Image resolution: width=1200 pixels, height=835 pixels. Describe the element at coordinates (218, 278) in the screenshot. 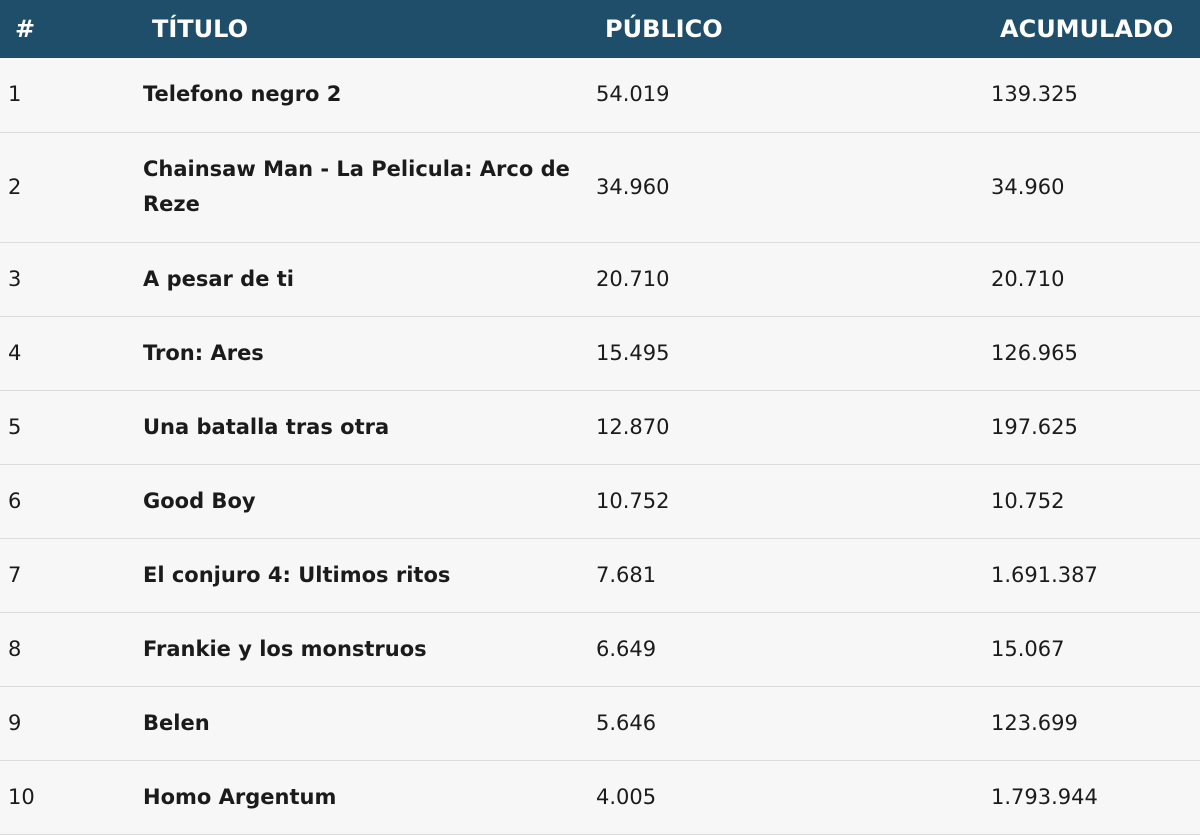

I see `title-cell: A pesar de ti` at that location.